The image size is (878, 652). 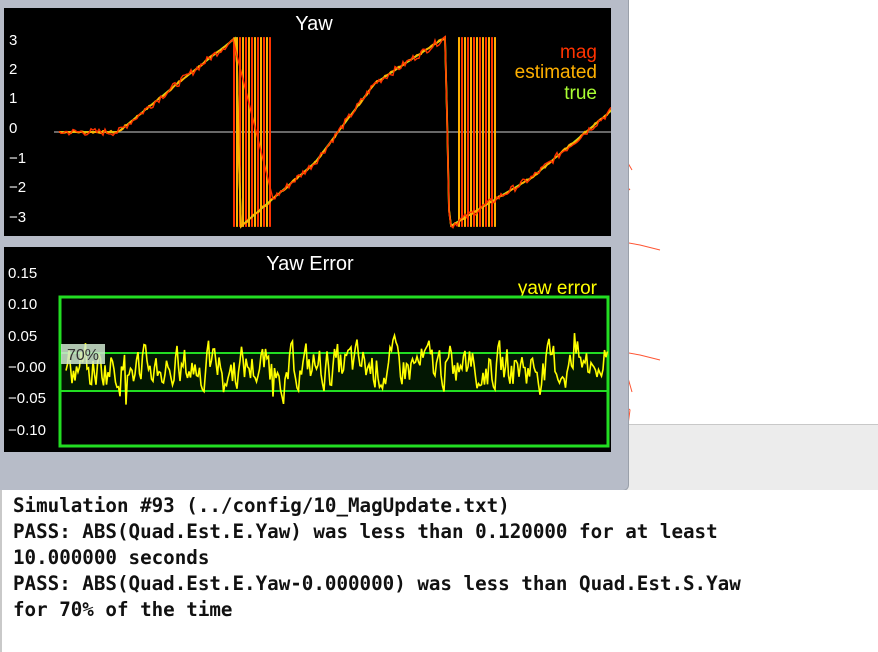 I want to click on legend-estimated: estimated, so click(x=556, y=72).